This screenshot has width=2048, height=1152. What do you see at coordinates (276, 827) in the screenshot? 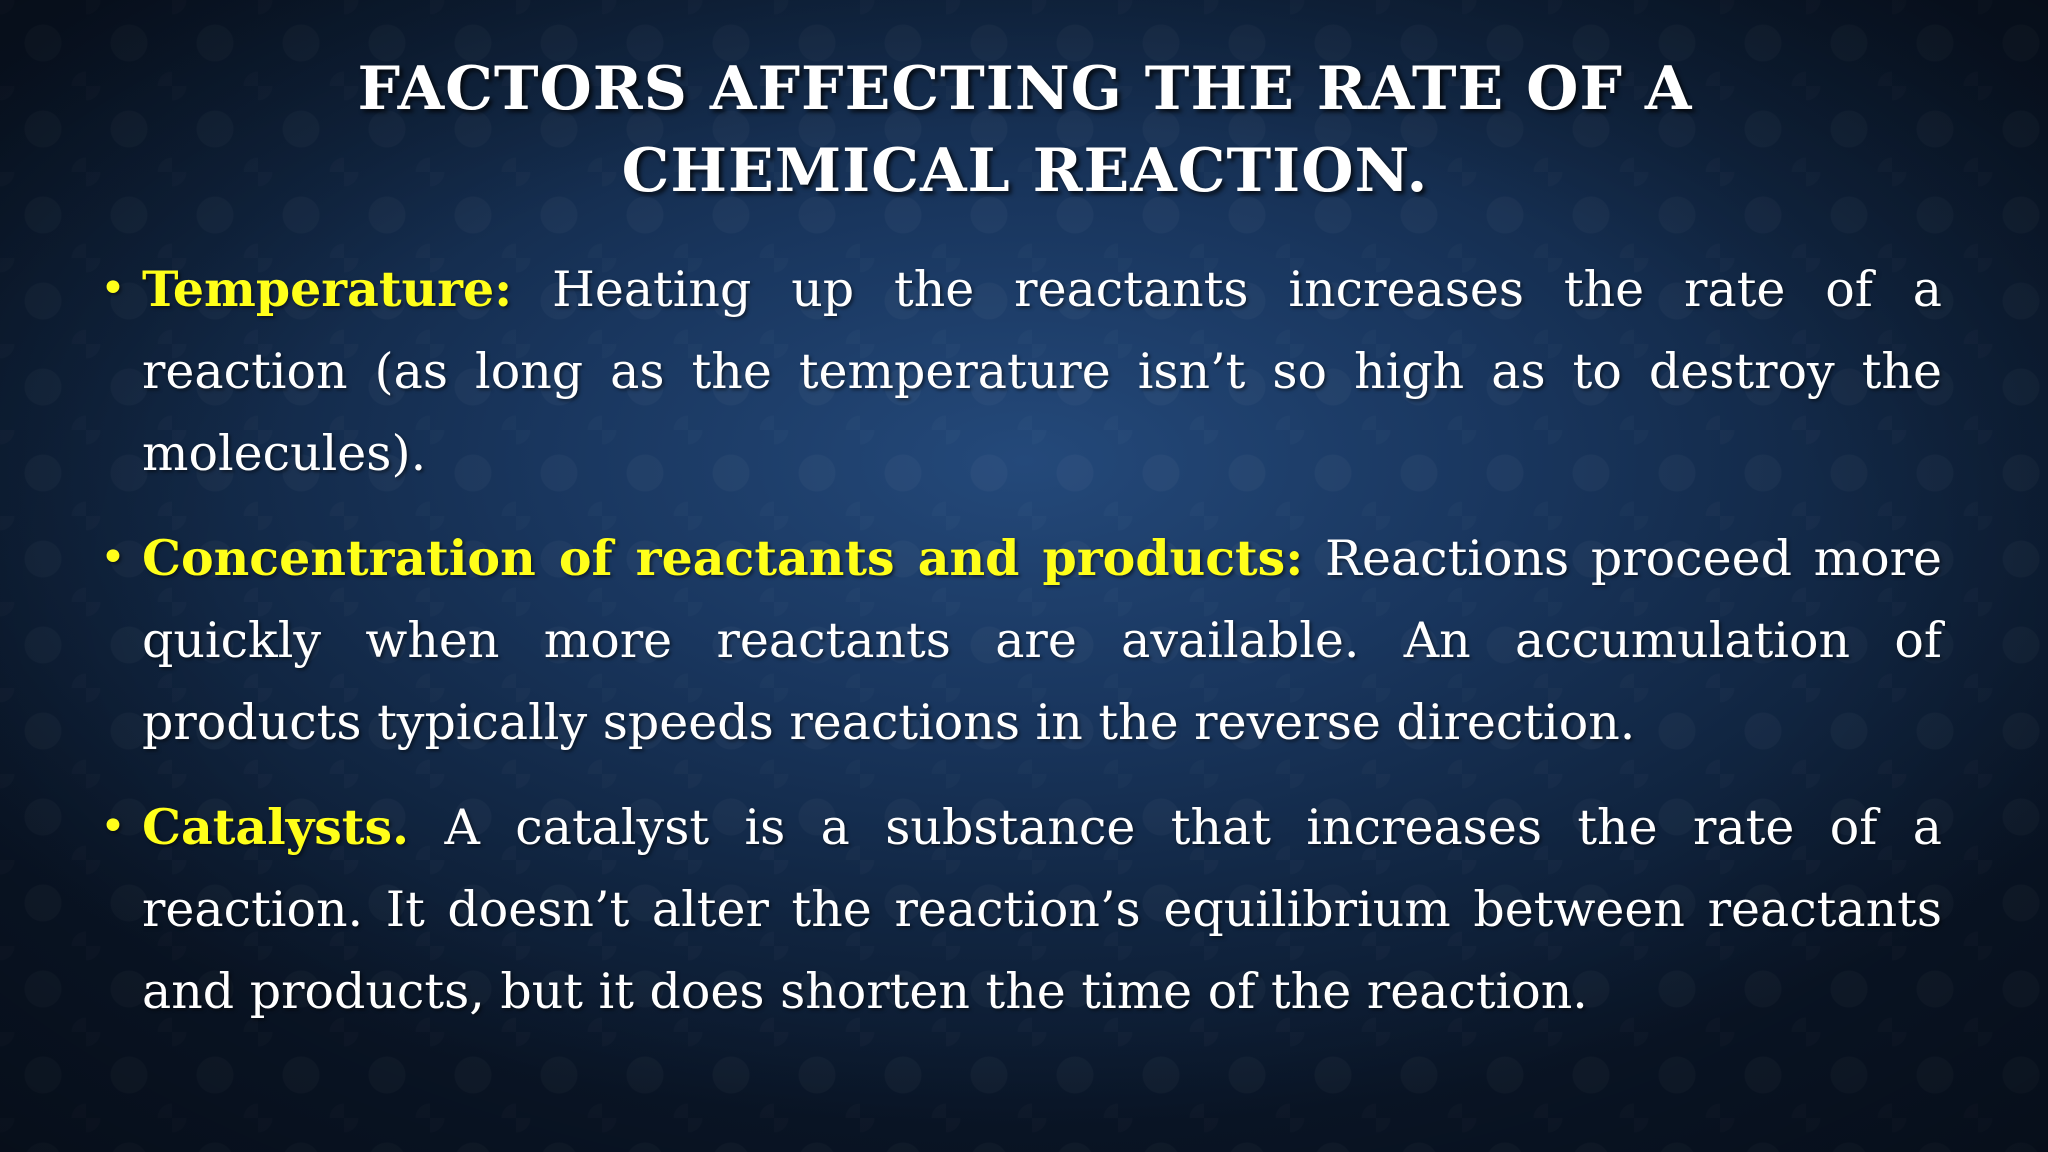
I see `bullet-term: Catalysts.` at bounding box center [276, 827].